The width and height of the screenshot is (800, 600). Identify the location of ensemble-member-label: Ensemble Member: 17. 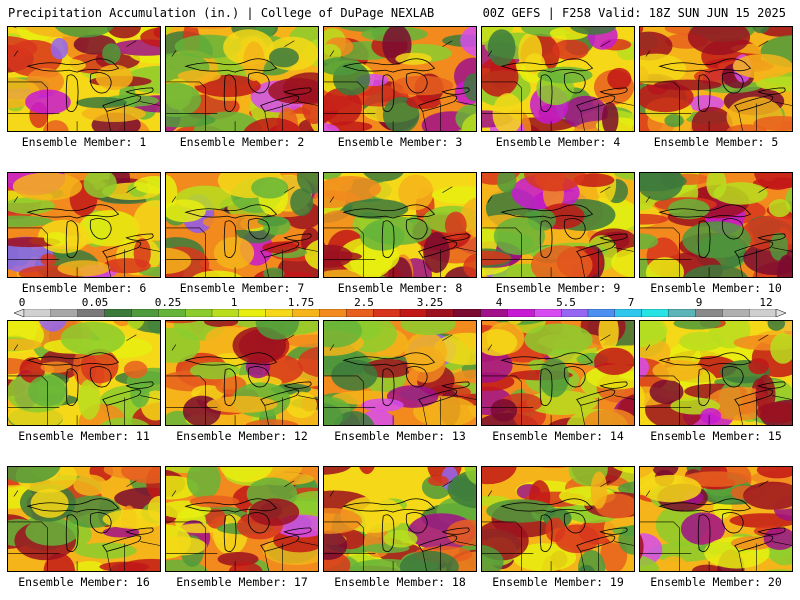
(242, 582).